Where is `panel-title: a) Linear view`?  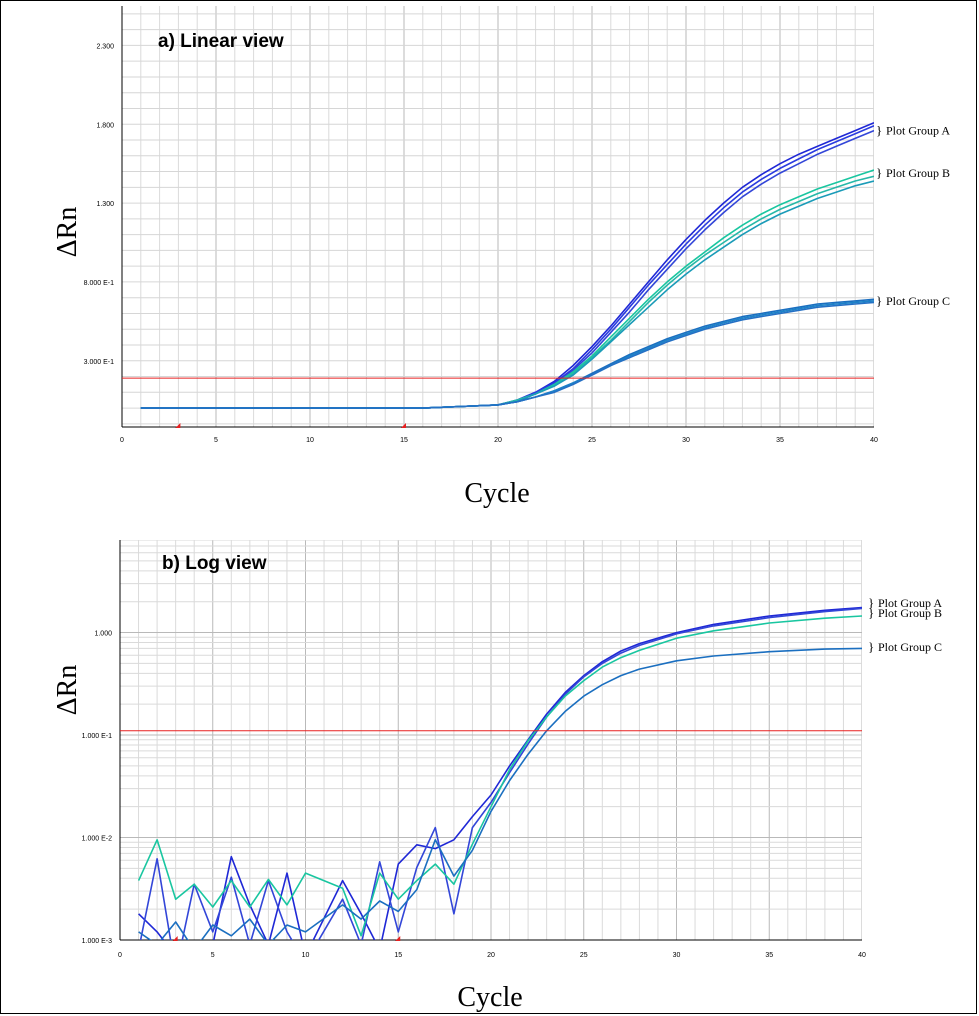 panel-title: a) Linear view is located at coordinates (221, 41).